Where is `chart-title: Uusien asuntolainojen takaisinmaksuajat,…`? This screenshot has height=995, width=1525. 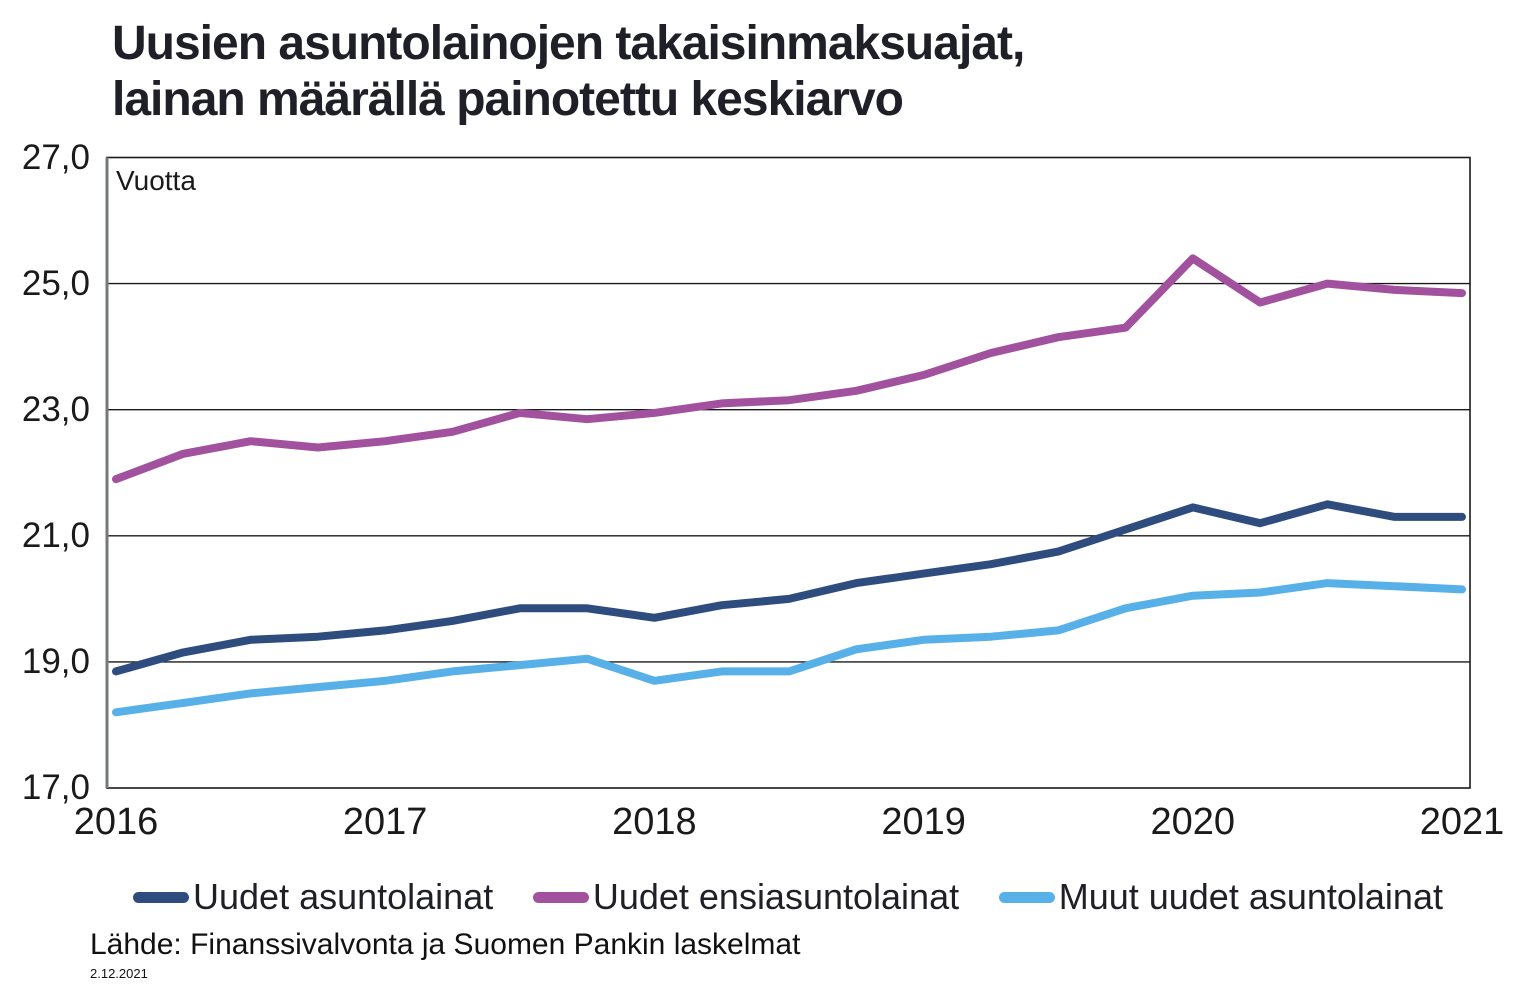
chart-title: Uusien asuntolainojen takaisinmaksuajat,… is located at coordinates (568, 72).